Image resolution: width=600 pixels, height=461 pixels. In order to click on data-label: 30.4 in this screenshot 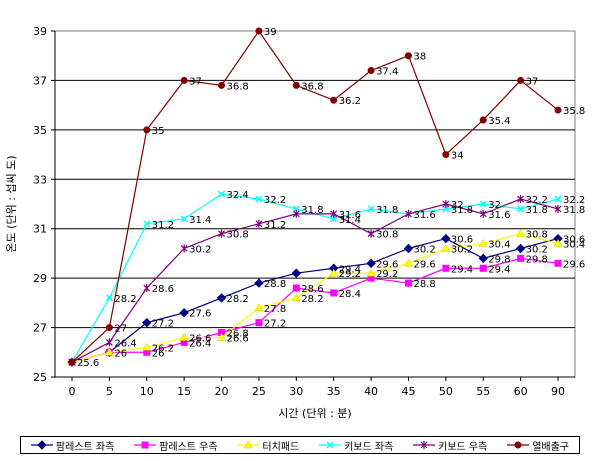, I will do `click(574, 245)`.